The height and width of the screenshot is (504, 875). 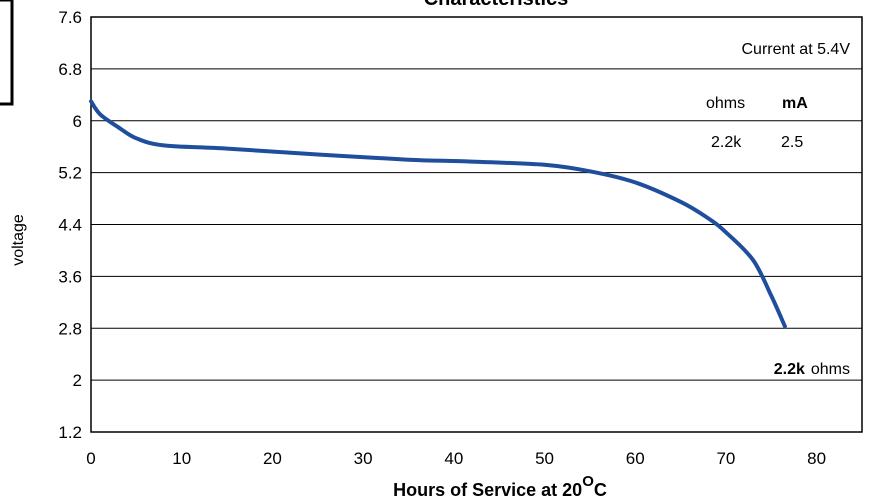 I want to click on current-annotation: Current at 5.4V, so click(x=796, y=49).